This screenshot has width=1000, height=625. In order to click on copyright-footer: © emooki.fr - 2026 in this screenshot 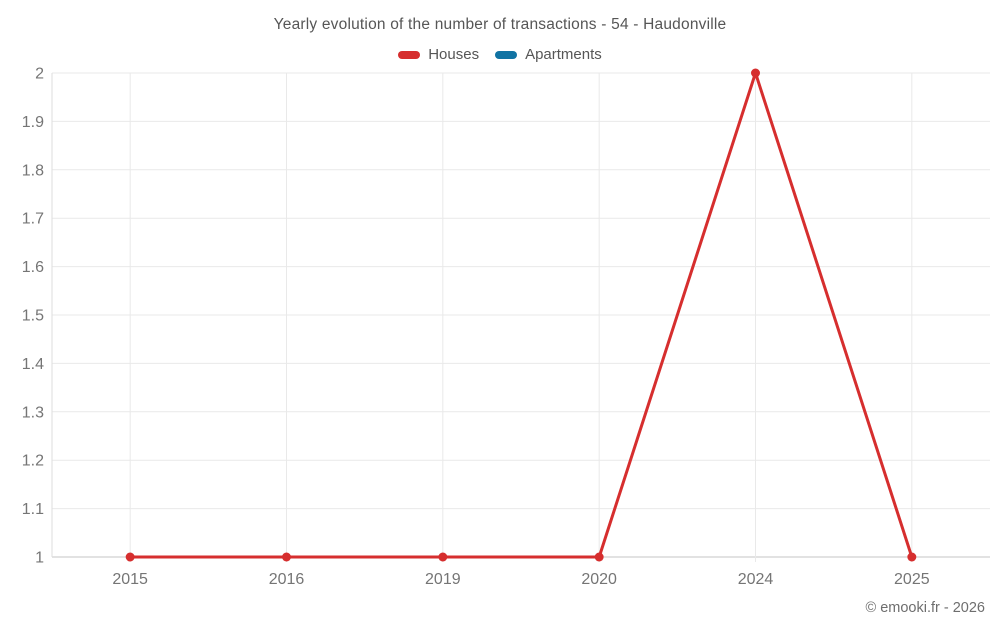, I will do `click(925, 608)`.